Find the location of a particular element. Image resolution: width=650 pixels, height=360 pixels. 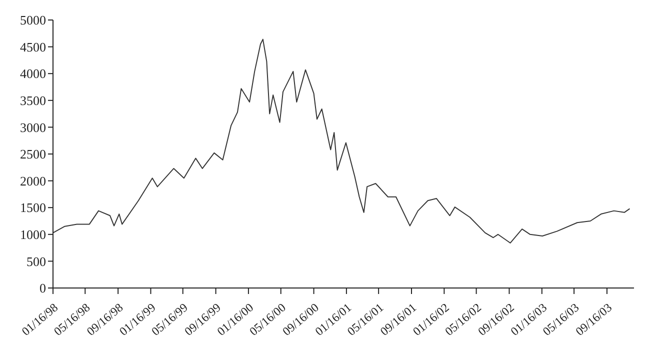

y-tick-label: 2500 is located at coordinates (33, 154).